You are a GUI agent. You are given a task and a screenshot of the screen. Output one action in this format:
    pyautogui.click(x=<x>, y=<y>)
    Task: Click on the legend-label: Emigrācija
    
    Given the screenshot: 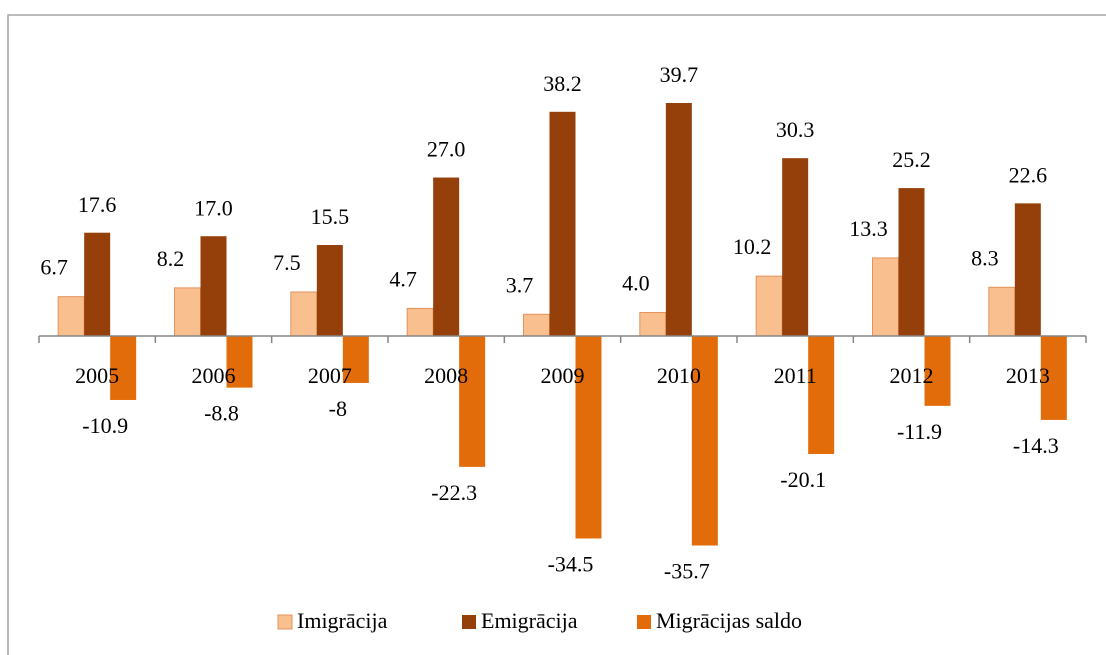 What is the action you would take?
    pyautogui.click(x=529, y=620)
    